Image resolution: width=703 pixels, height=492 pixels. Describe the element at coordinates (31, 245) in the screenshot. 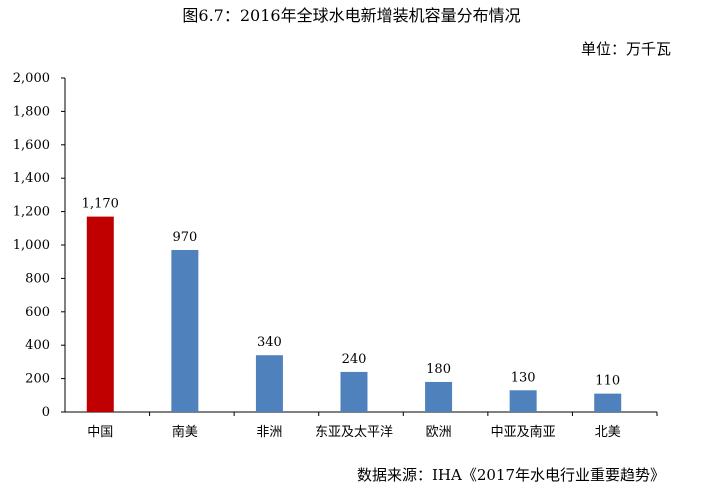

I see `y-tick-label: 1,000` at that location.